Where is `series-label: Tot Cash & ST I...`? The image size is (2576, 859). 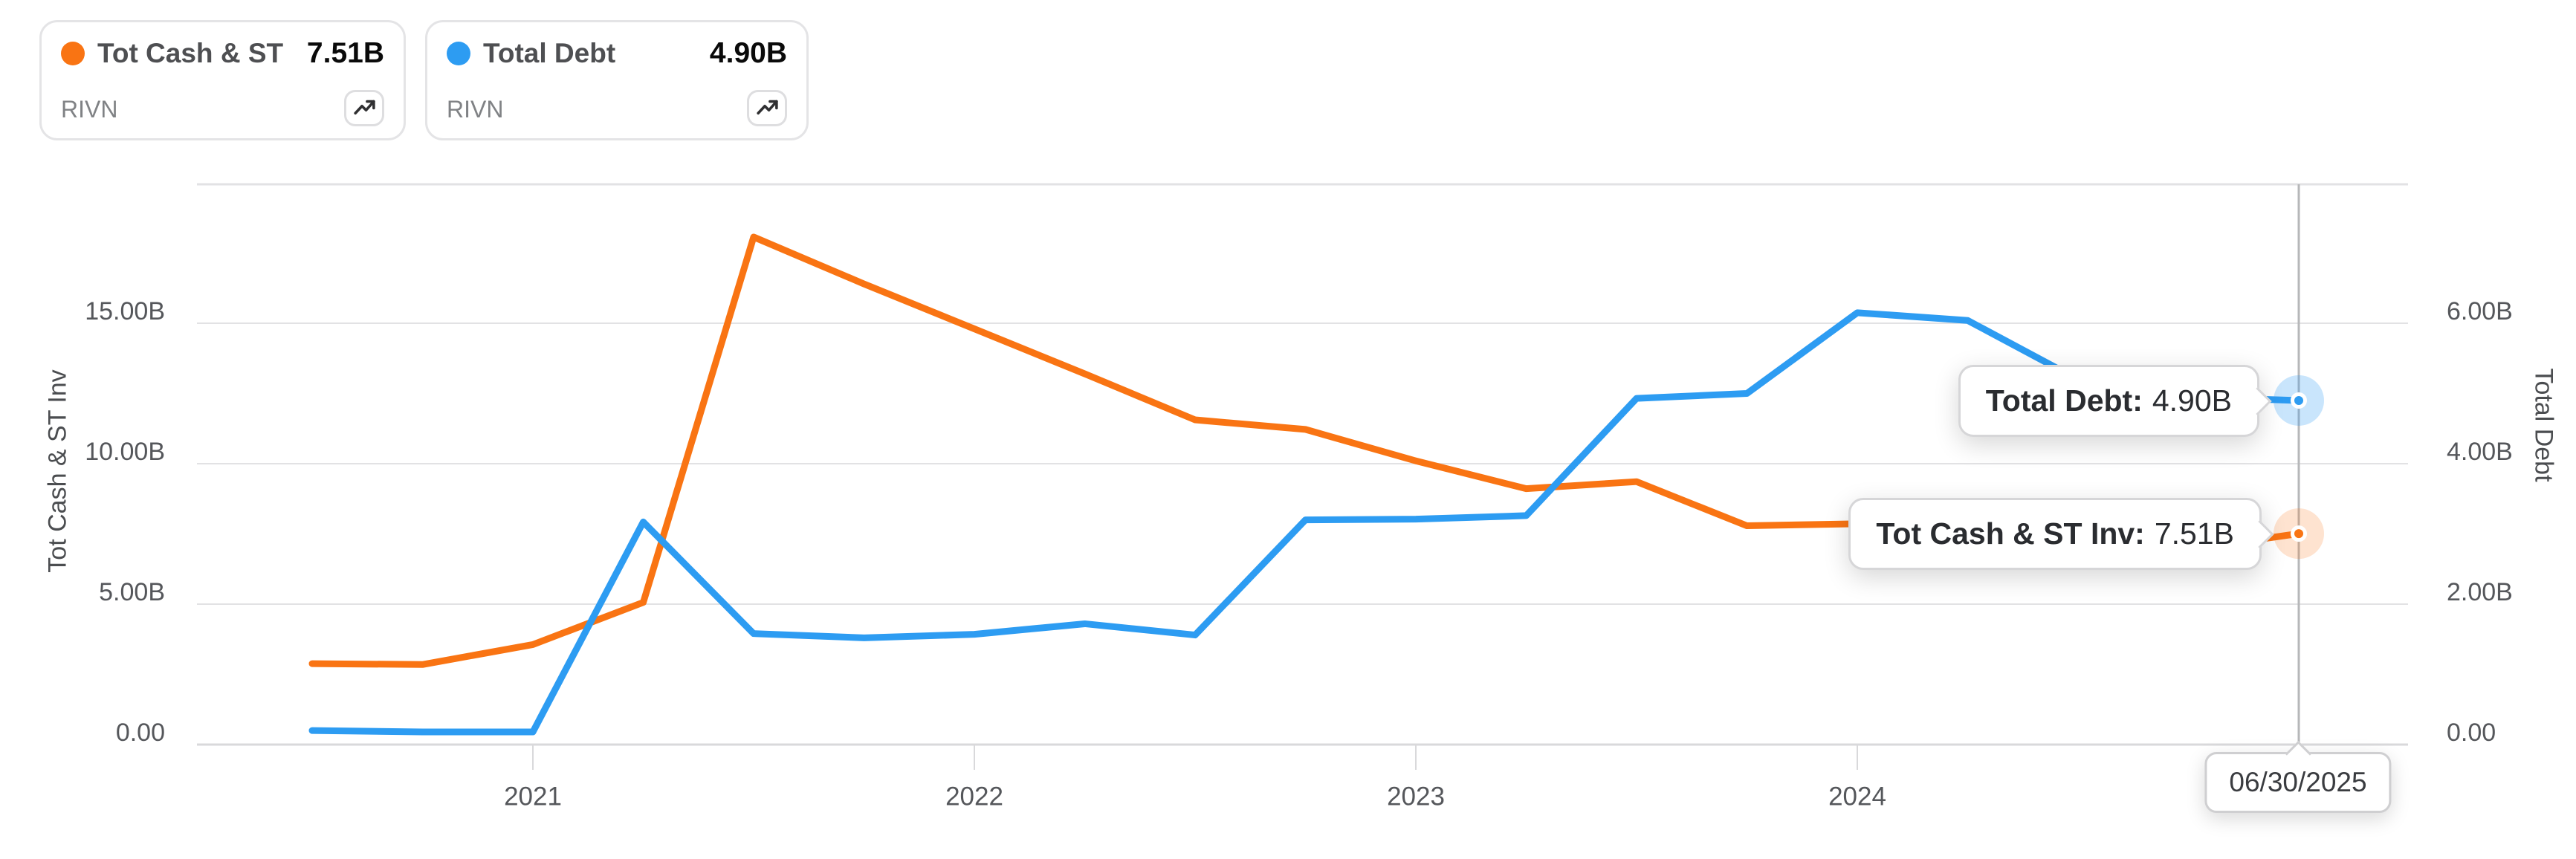 series-label: Tot Cash & ST I... is located at coordinates (193, 53).